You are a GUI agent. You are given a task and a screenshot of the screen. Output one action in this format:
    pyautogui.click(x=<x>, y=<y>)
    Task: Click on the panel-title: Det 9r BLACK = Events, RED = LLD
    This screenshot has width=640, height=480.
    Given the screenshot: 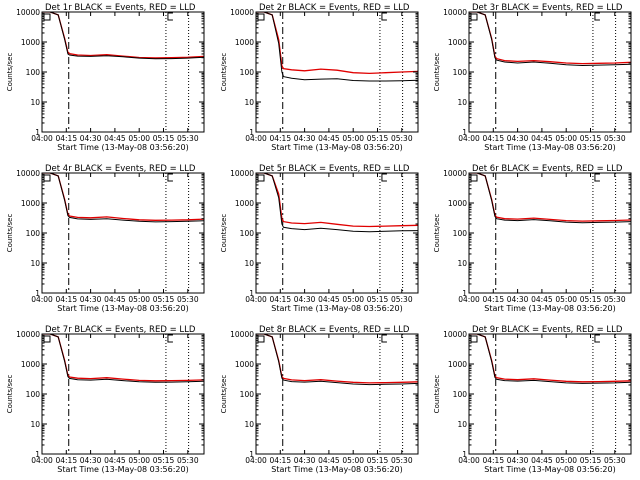 What is the action you would take?
    pyautogui.click(x=547, y=330)
    